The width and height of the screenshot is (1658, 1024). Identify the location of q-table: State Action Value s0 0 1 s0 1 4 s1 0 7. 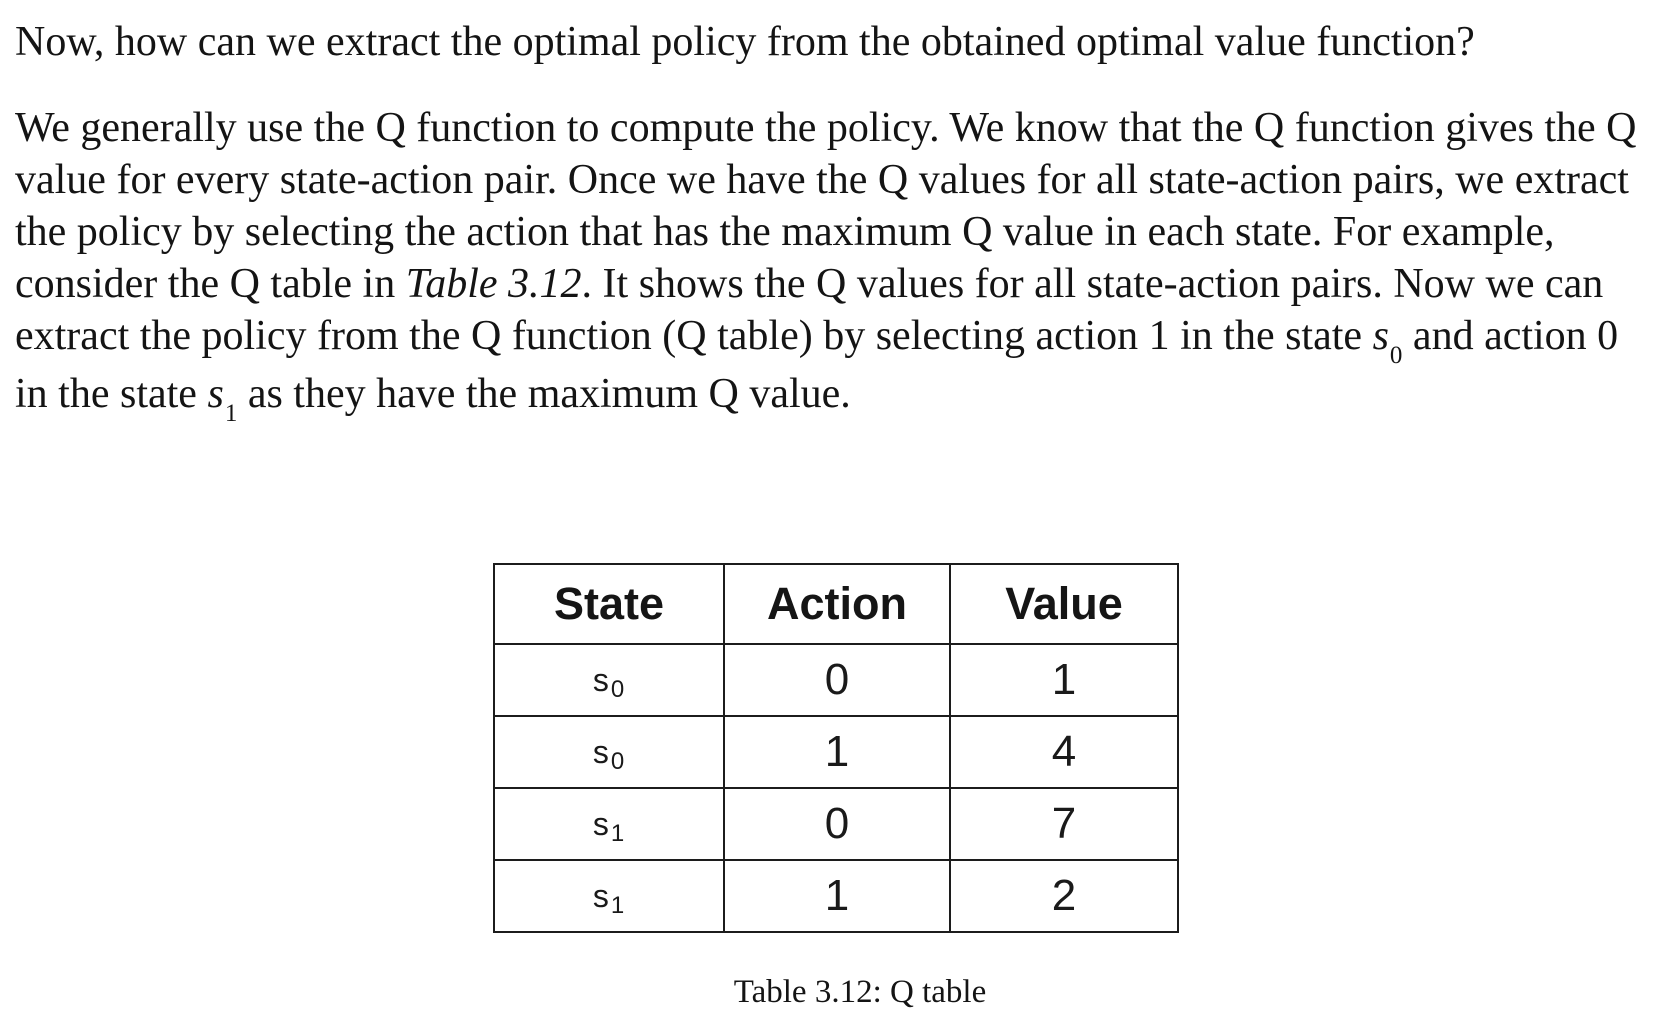
(836, 748).